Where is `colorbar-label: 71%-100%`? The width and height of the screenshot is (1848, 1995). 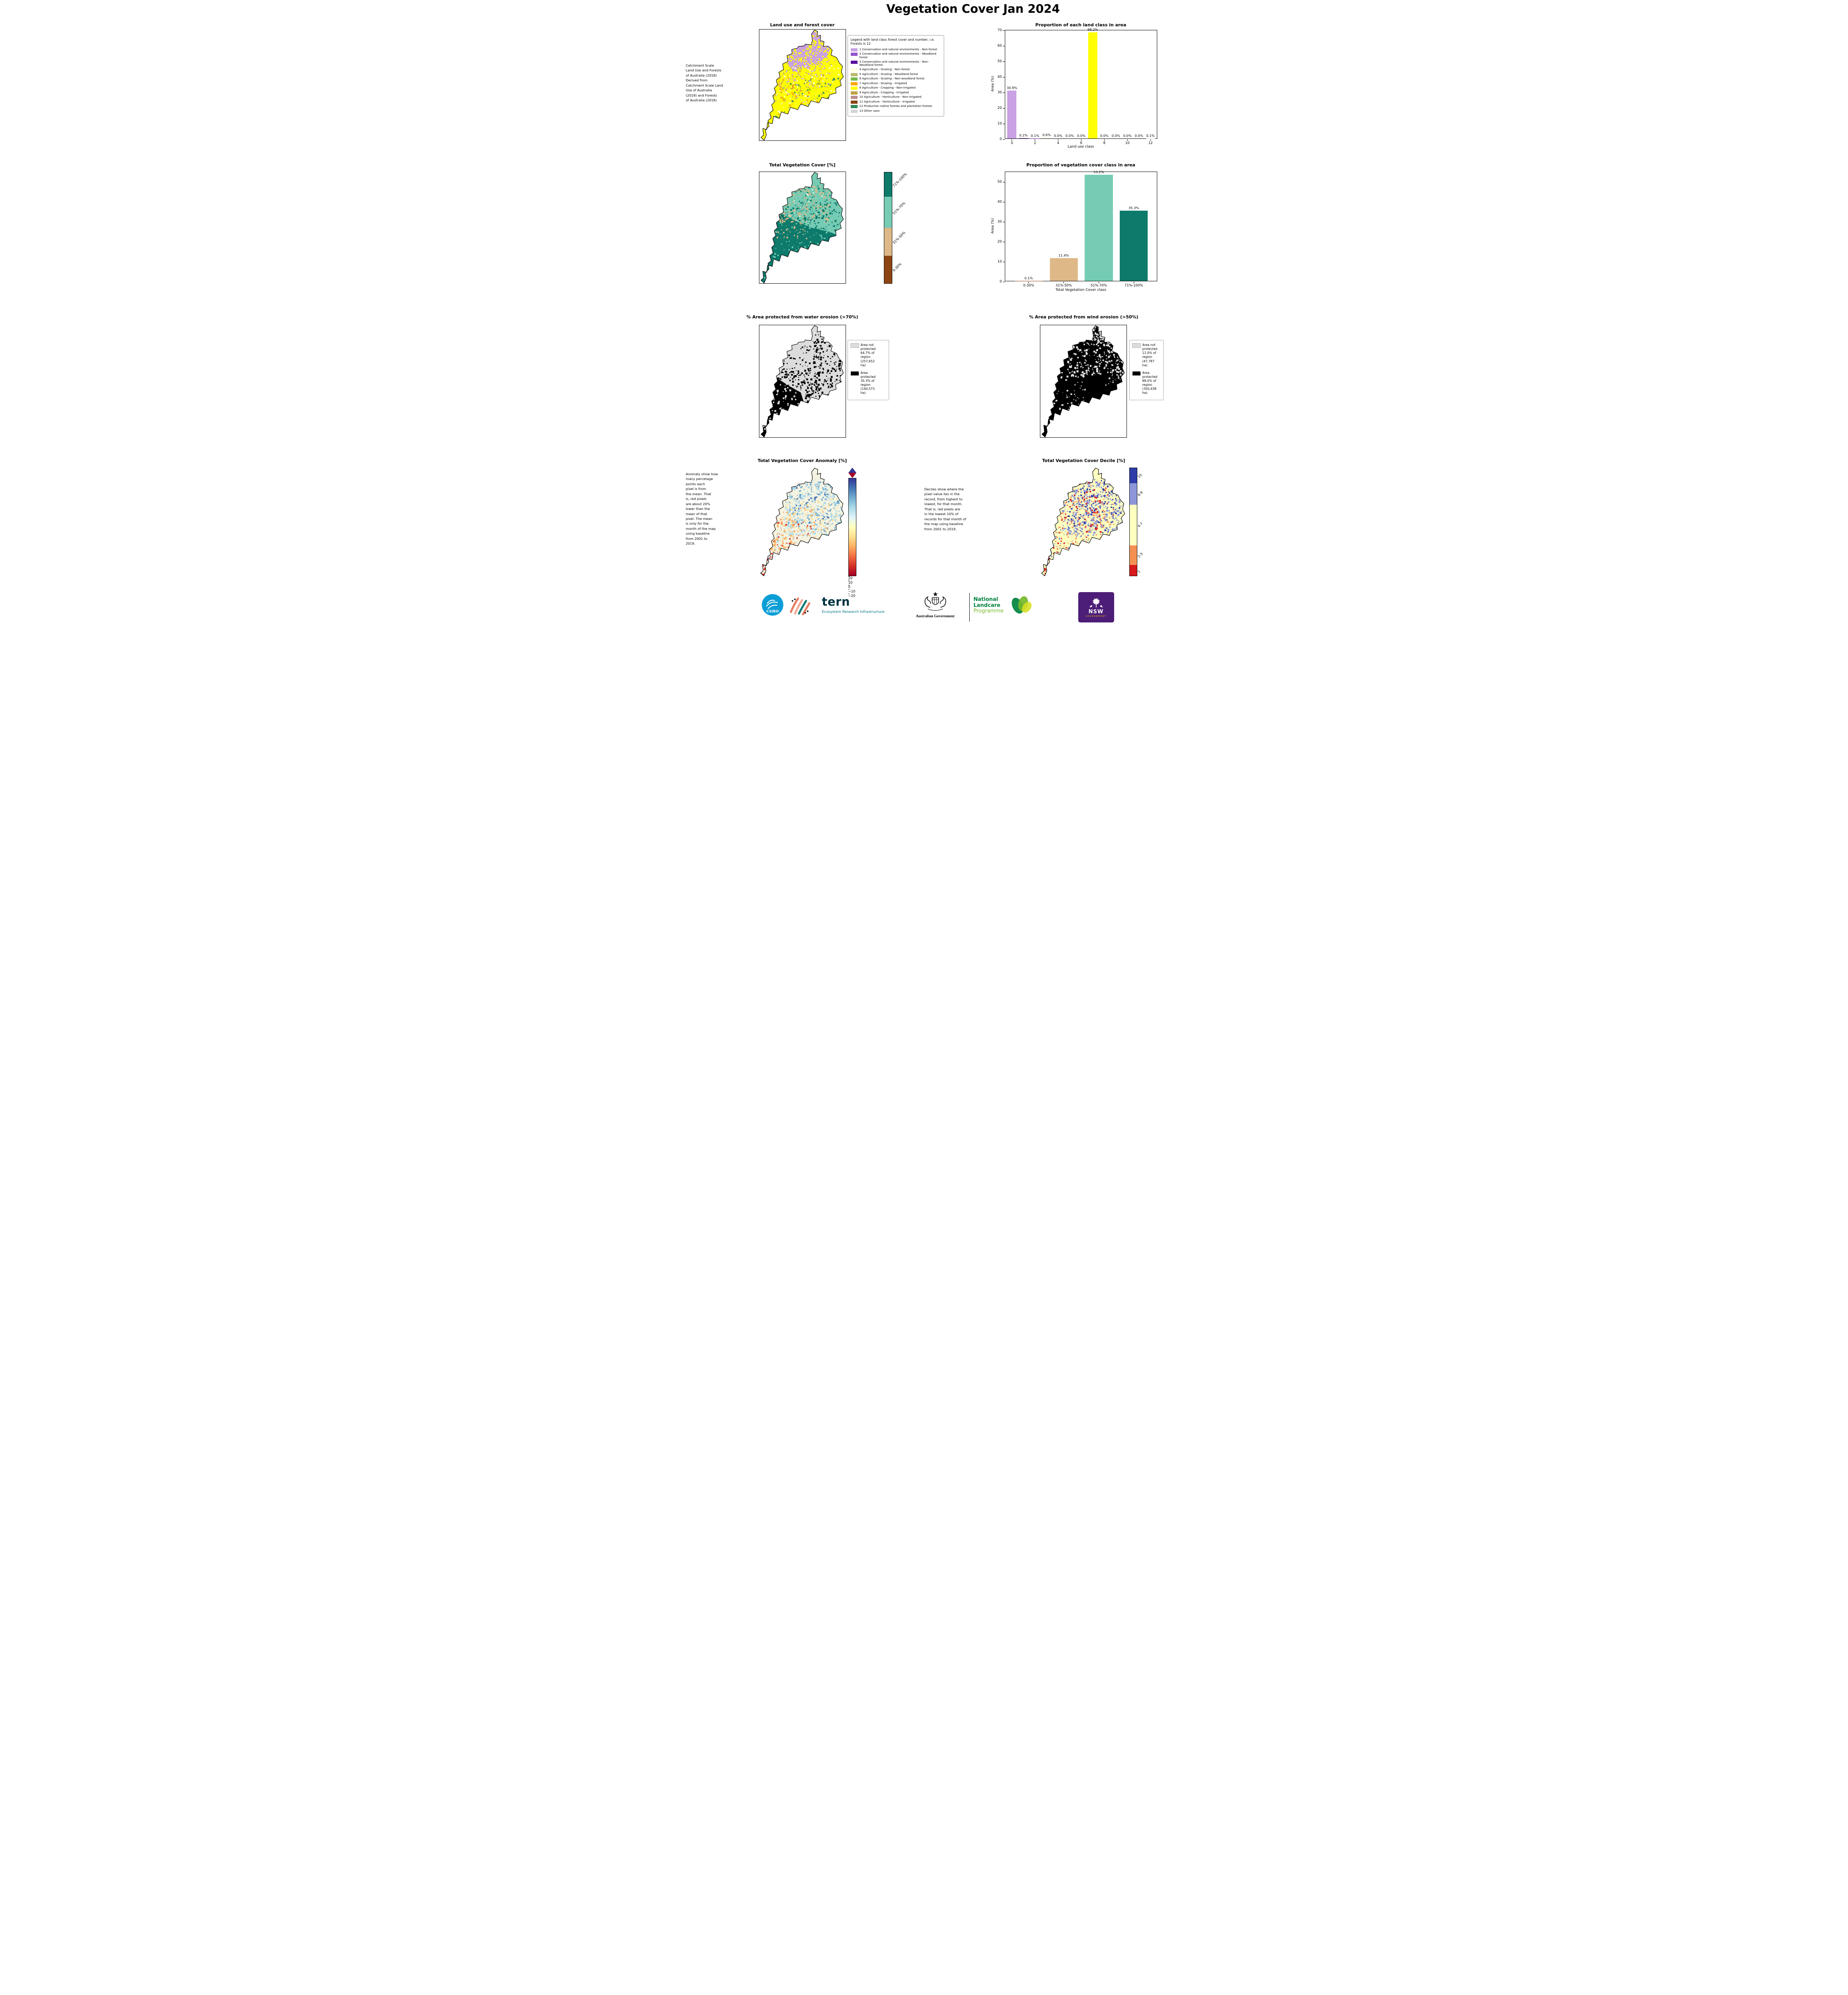
colorbar-label: 71%-100% is located at coordinates (899, 180).